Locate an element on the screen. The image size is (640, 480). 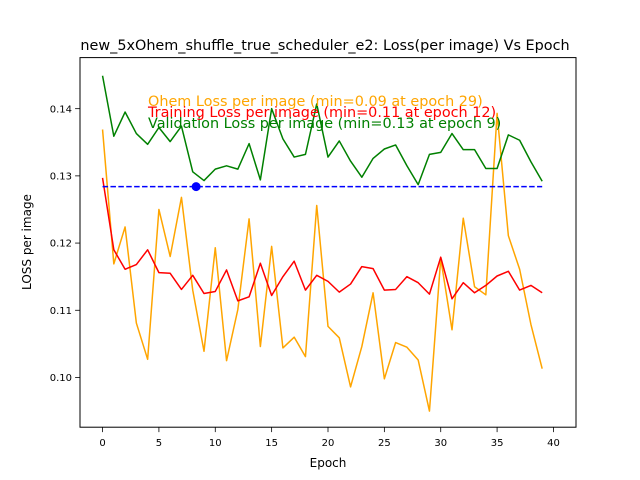
x-tick-label: 0 is located at coordinates (102, 443).